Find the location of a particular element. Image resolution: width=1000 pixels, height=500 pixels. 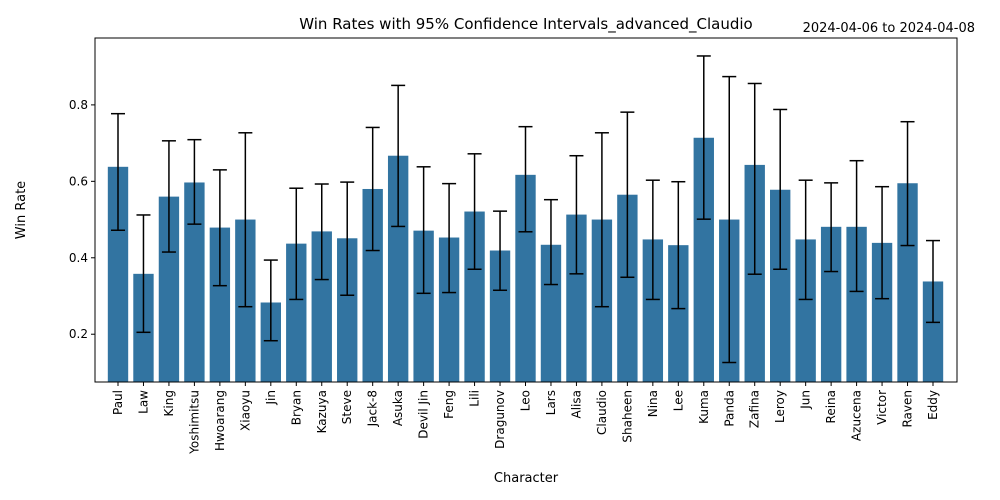

x-tick-label: Panda is located at coordinates (729, 408).